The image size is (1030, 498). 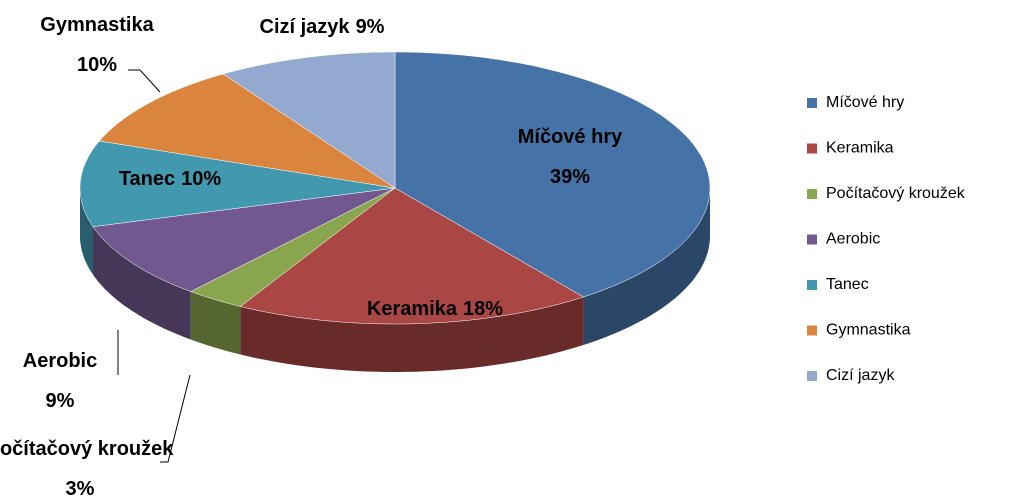 What do you see at coordinates (570, 137) in the screenshot?
I see `data-label-category: Míčové hry` at bounding box center [570, 137].